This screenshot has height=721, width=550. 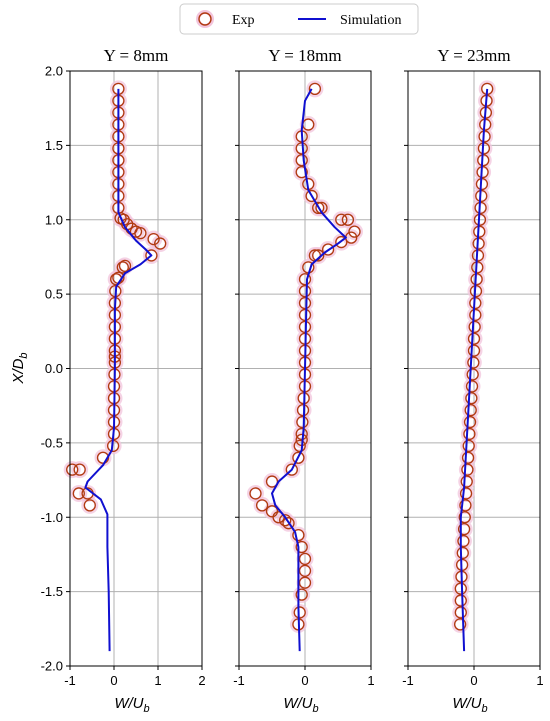 I want to click on y-tick-label: 2.0, so click(x=54, y=71).